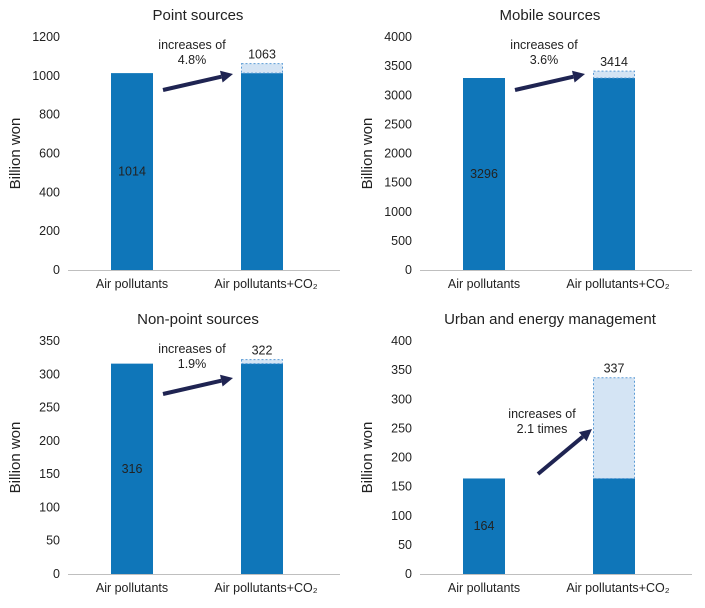  What do you see at coordinates (550, 319) in the screenshot?
I see `chart-title: Urban and energy management` at bounding box center [550, 319].